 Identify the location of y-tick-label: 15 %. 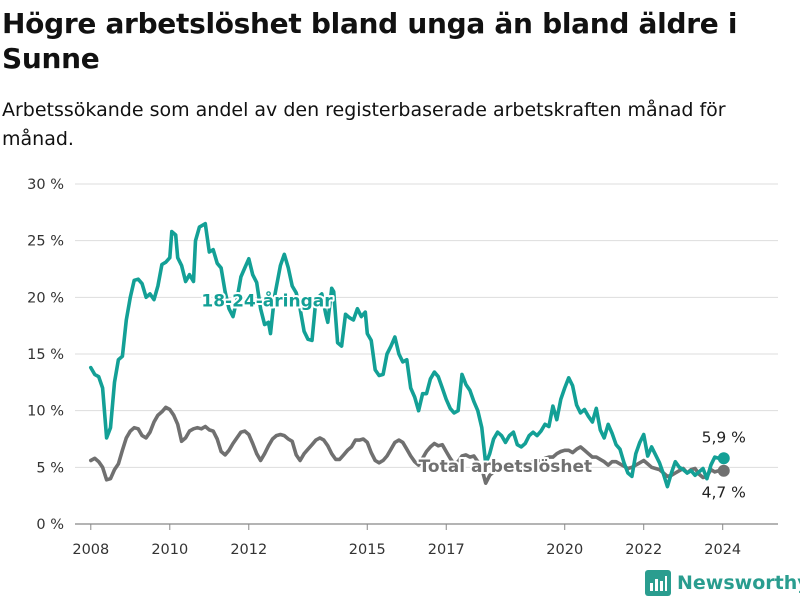
(45, 355).